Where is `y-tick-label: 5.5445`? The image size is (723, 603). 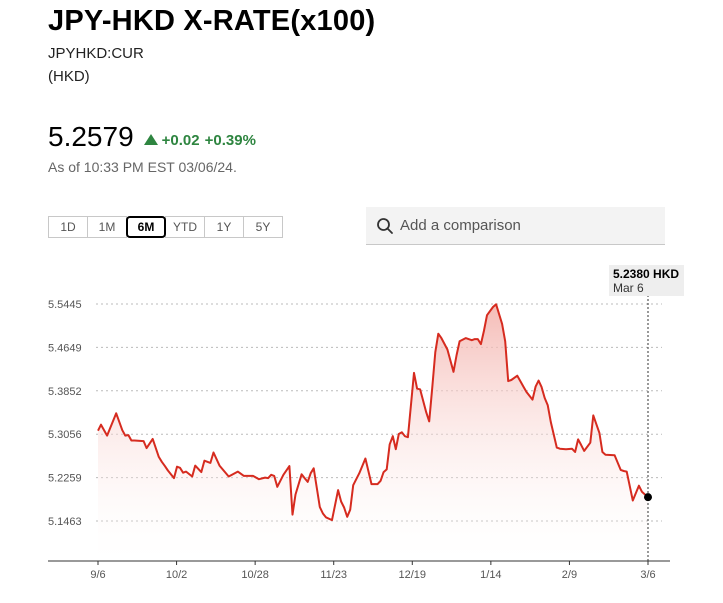
y-tick-label: 5.5445 is located at coordinates (65, 305).